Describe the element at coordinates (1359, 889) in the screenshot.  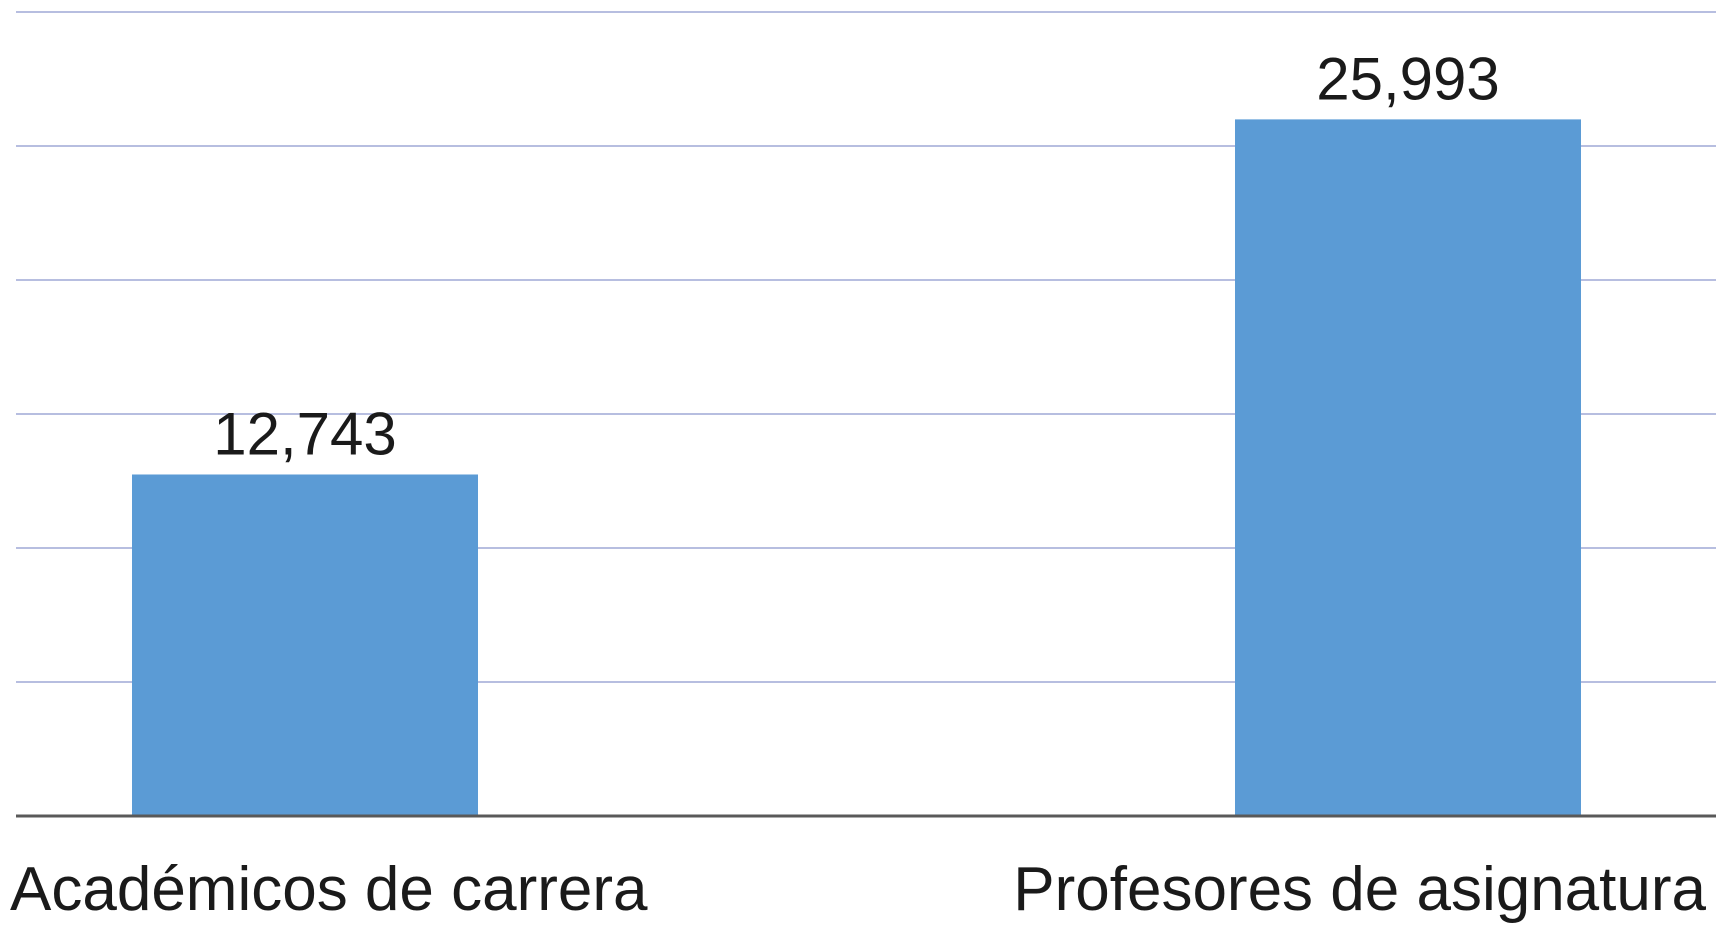
I see `category-label-2: Profesores de asignatura` at that location.